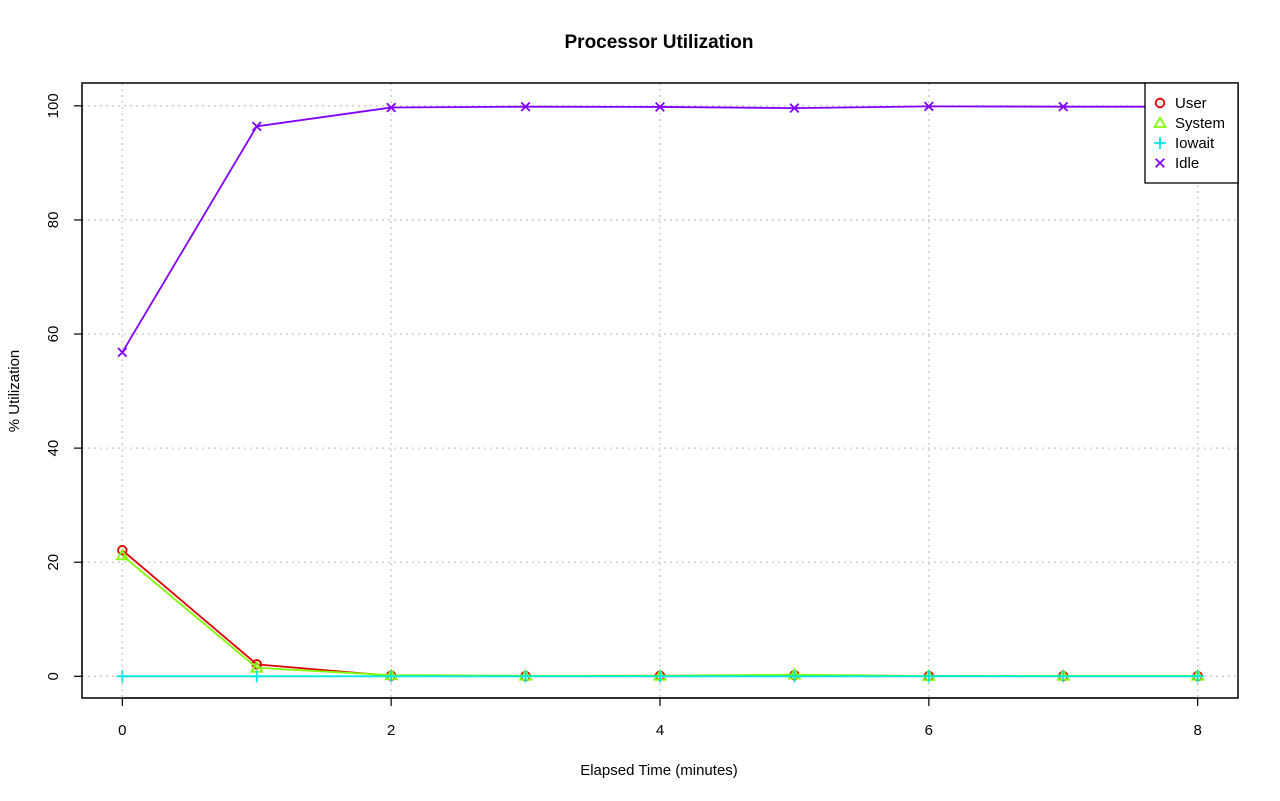 Image resolution: width=1280 pixels, height=801 pixels. Describe the element at coordinates (1160, 143) in the screenshot. I see `legend-marker-iowait` at that location.